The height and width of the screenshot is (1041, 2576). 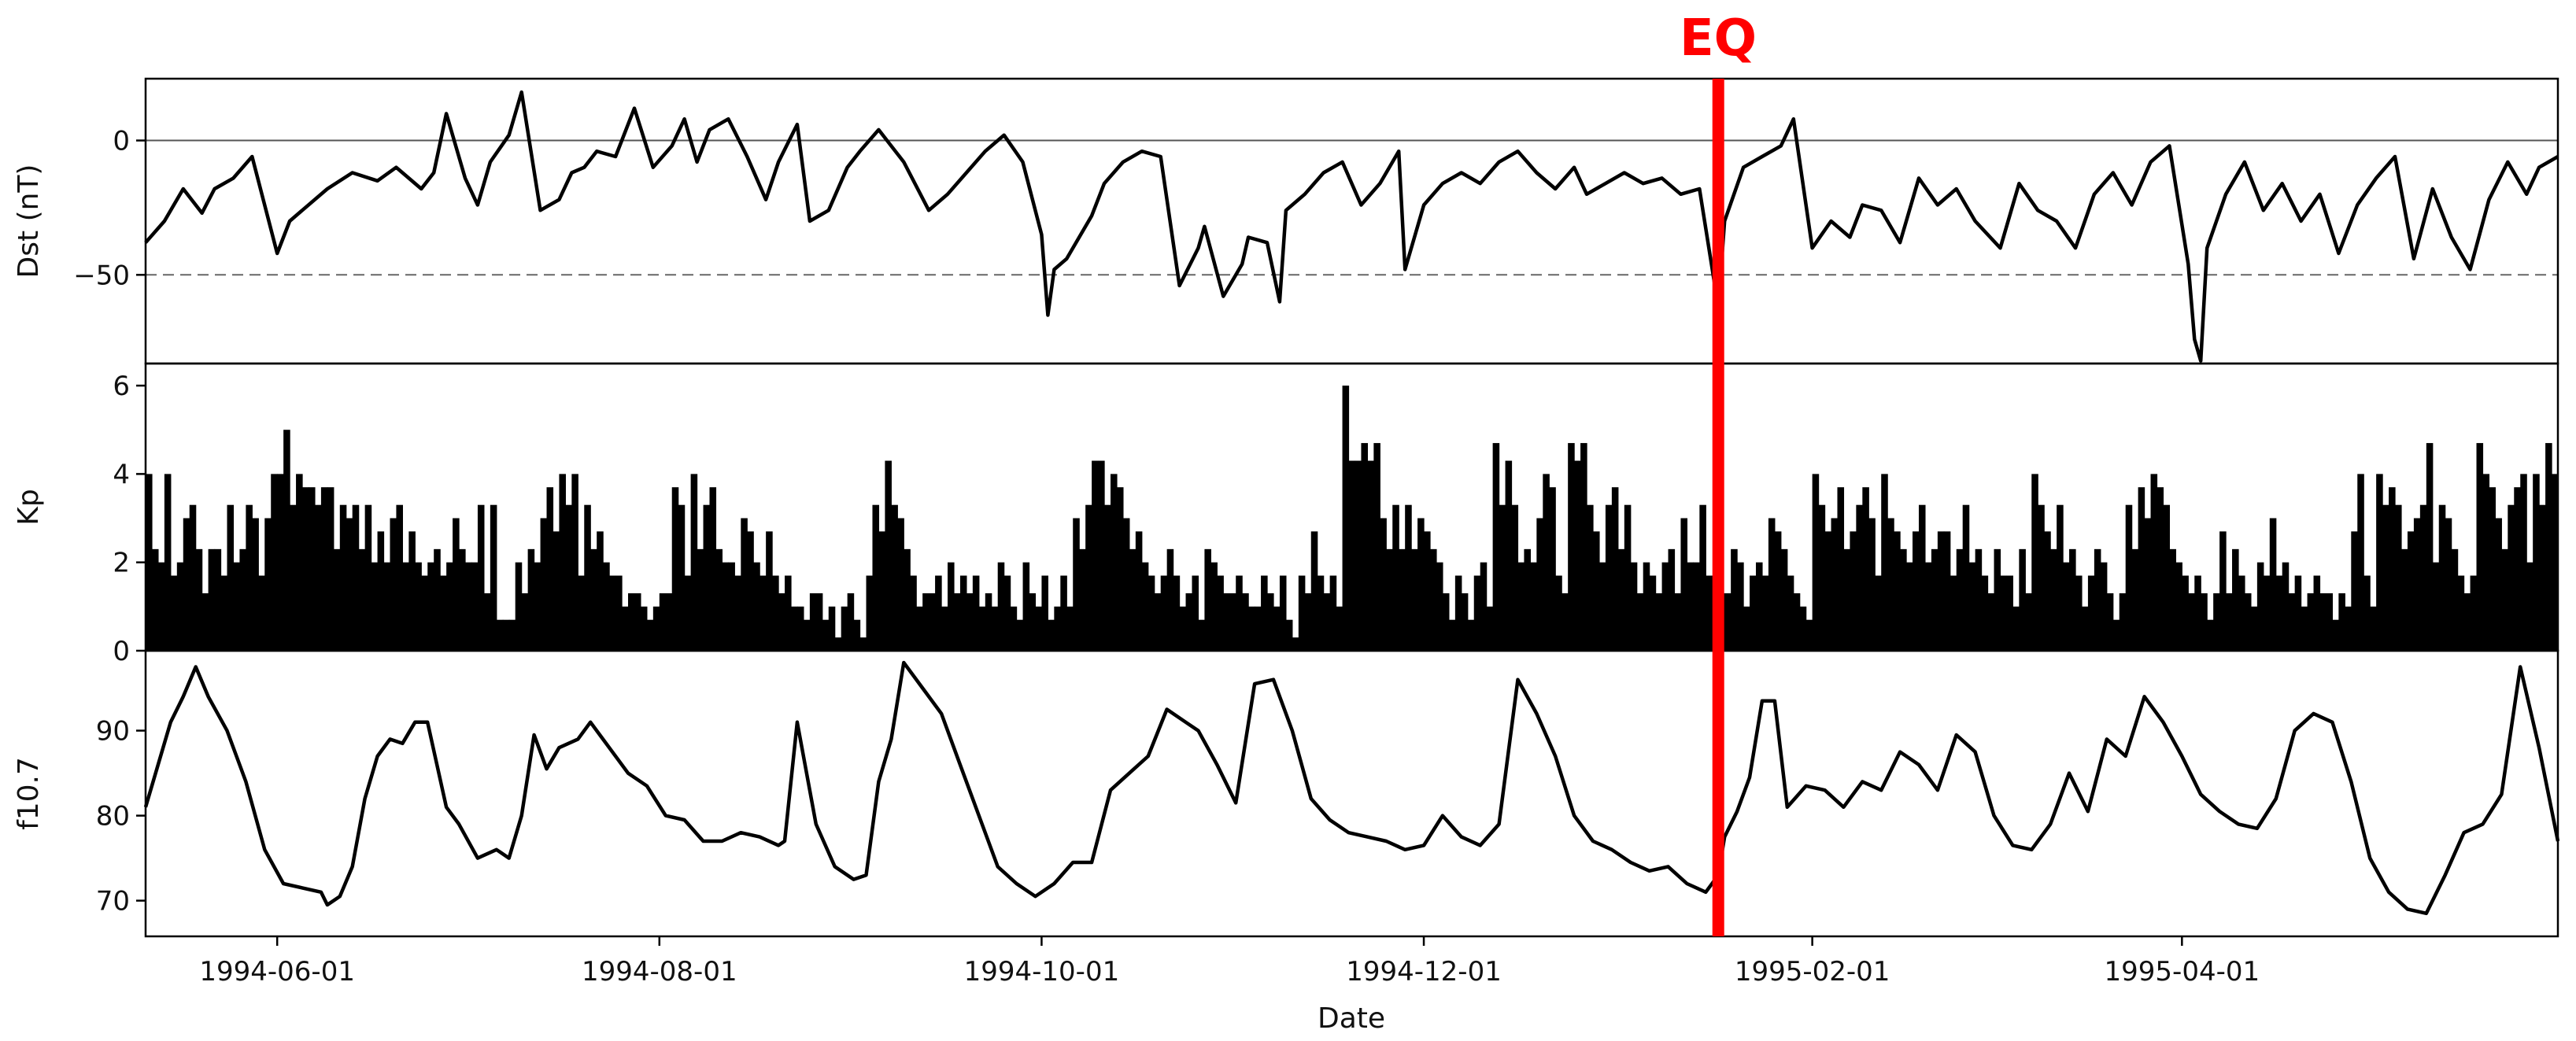 I want to click on dst-ytick-label: 0, so click(x=121, y=141).